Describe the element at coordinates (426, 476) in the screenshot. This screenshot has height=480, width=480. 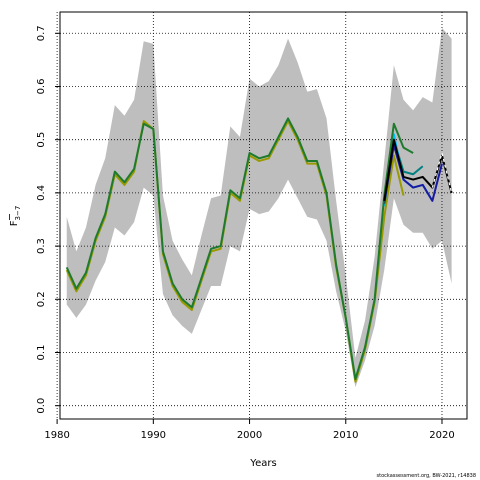
I see `footnote: stockassessment.org, BW-2021, r14838` at that location.